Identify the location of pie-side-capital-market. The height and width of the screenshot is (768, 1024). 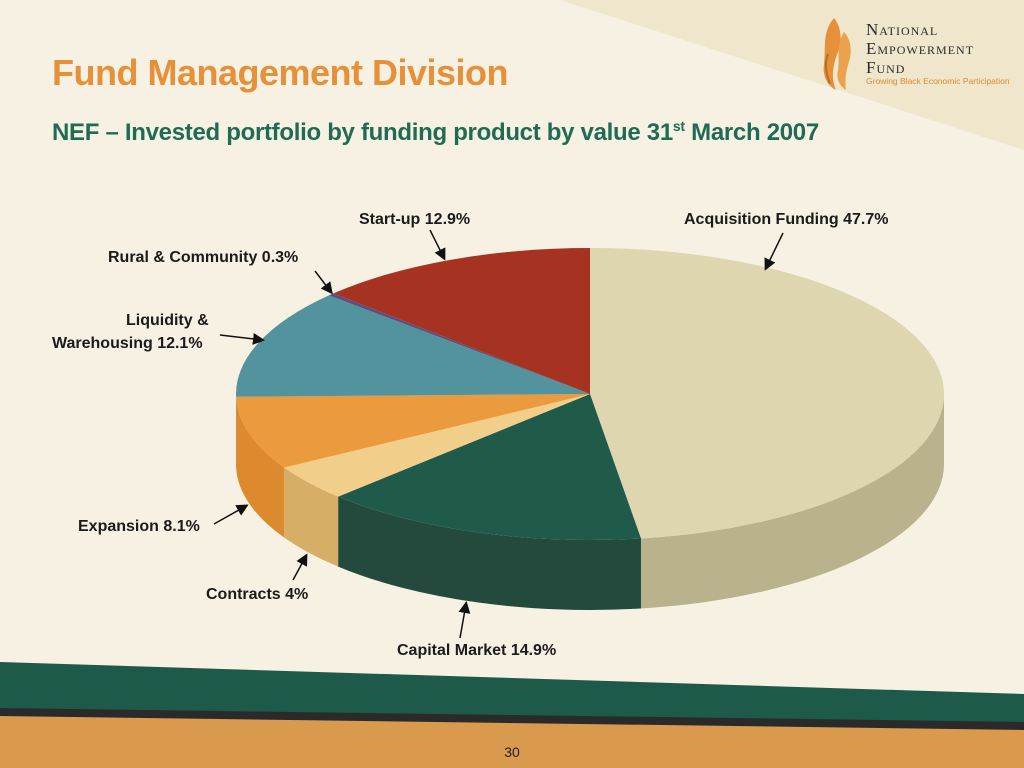
(489, 553).